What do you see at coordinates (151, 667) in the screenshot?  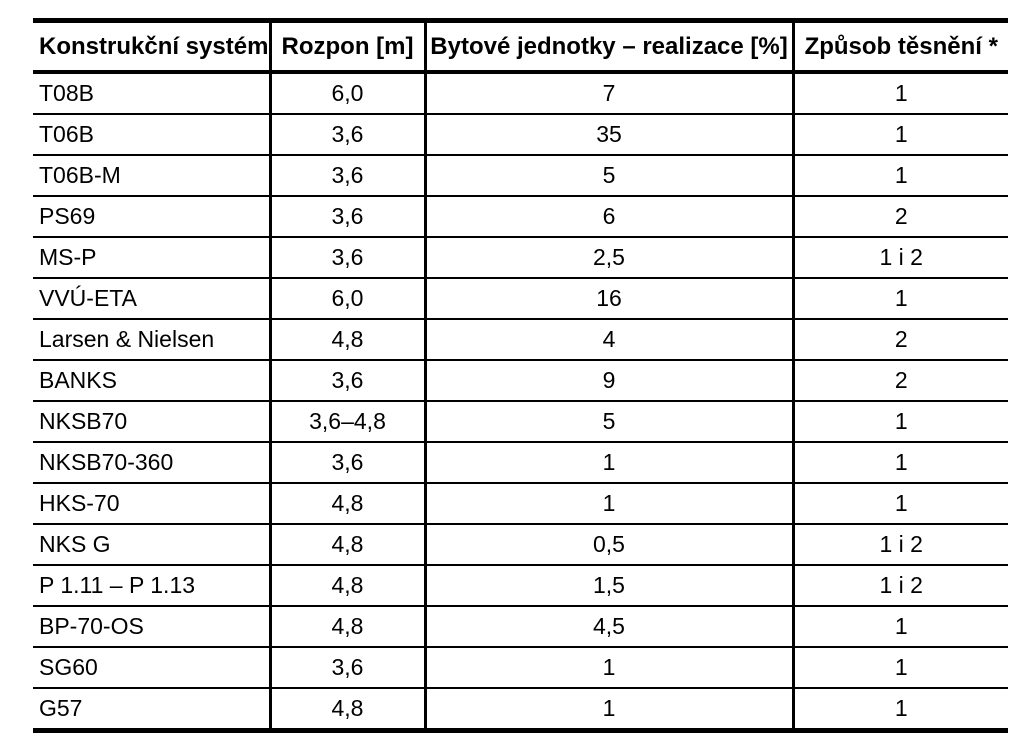 I see `table-cell: SG60` at bounding box center [151, 667].